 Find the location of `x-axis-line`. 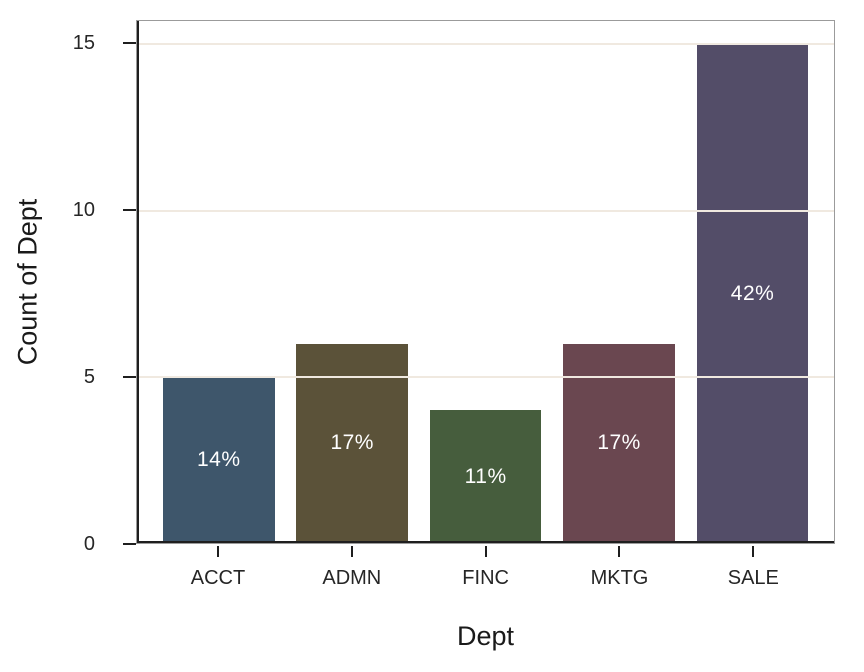

x-axis-line is located at coordinates (485, 542).